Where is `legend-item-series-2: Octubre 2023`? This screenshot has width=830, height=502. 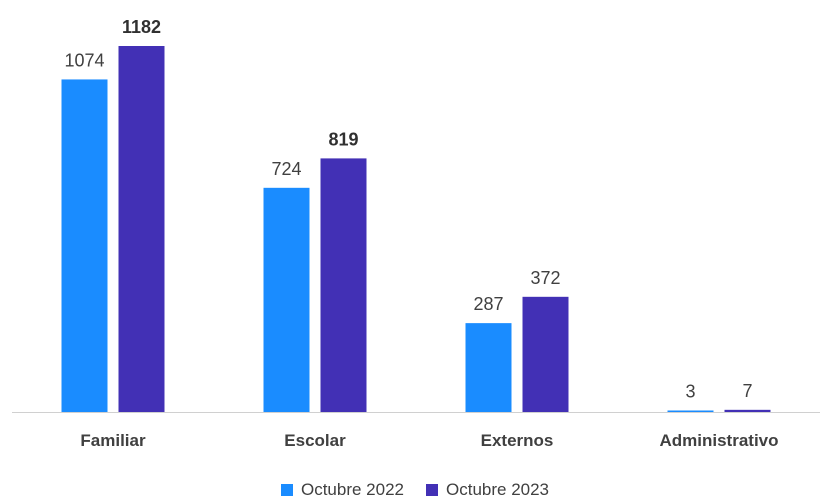
legend-item-series-2: Octubre 2023 is located at coordinates (487, 490).